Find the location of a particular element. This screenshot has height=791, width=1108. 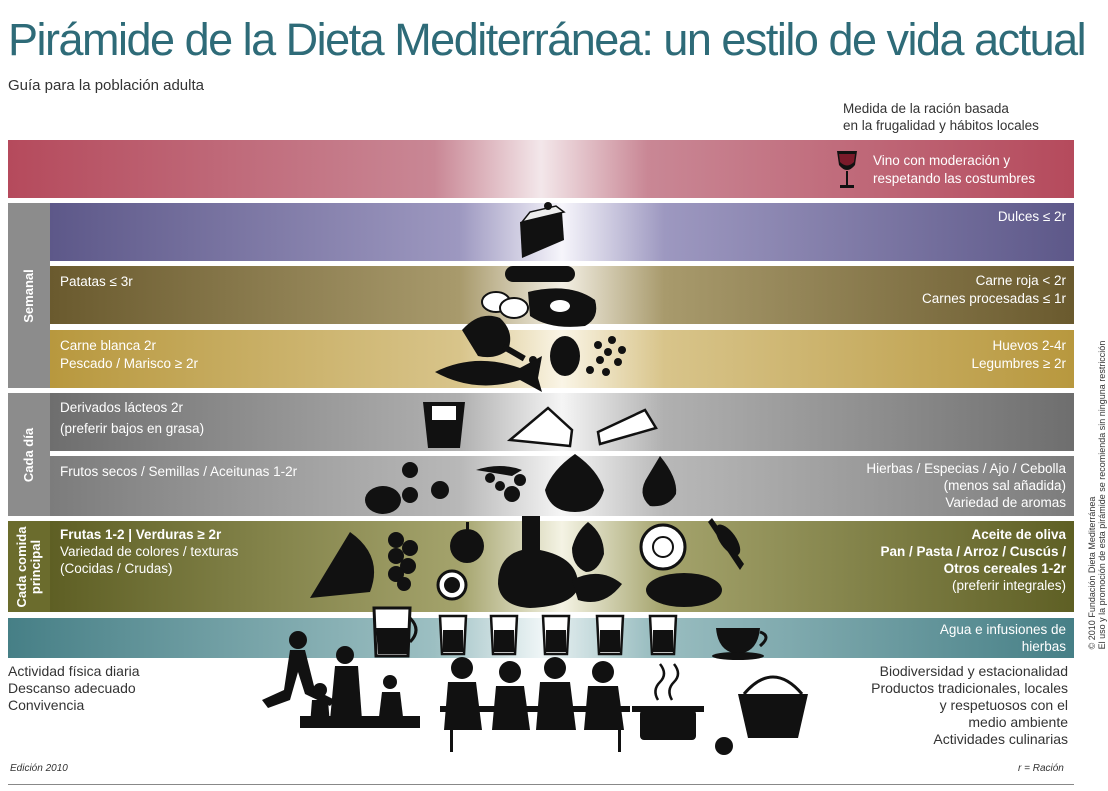

steak-icon is located at coordinates (562, 307).